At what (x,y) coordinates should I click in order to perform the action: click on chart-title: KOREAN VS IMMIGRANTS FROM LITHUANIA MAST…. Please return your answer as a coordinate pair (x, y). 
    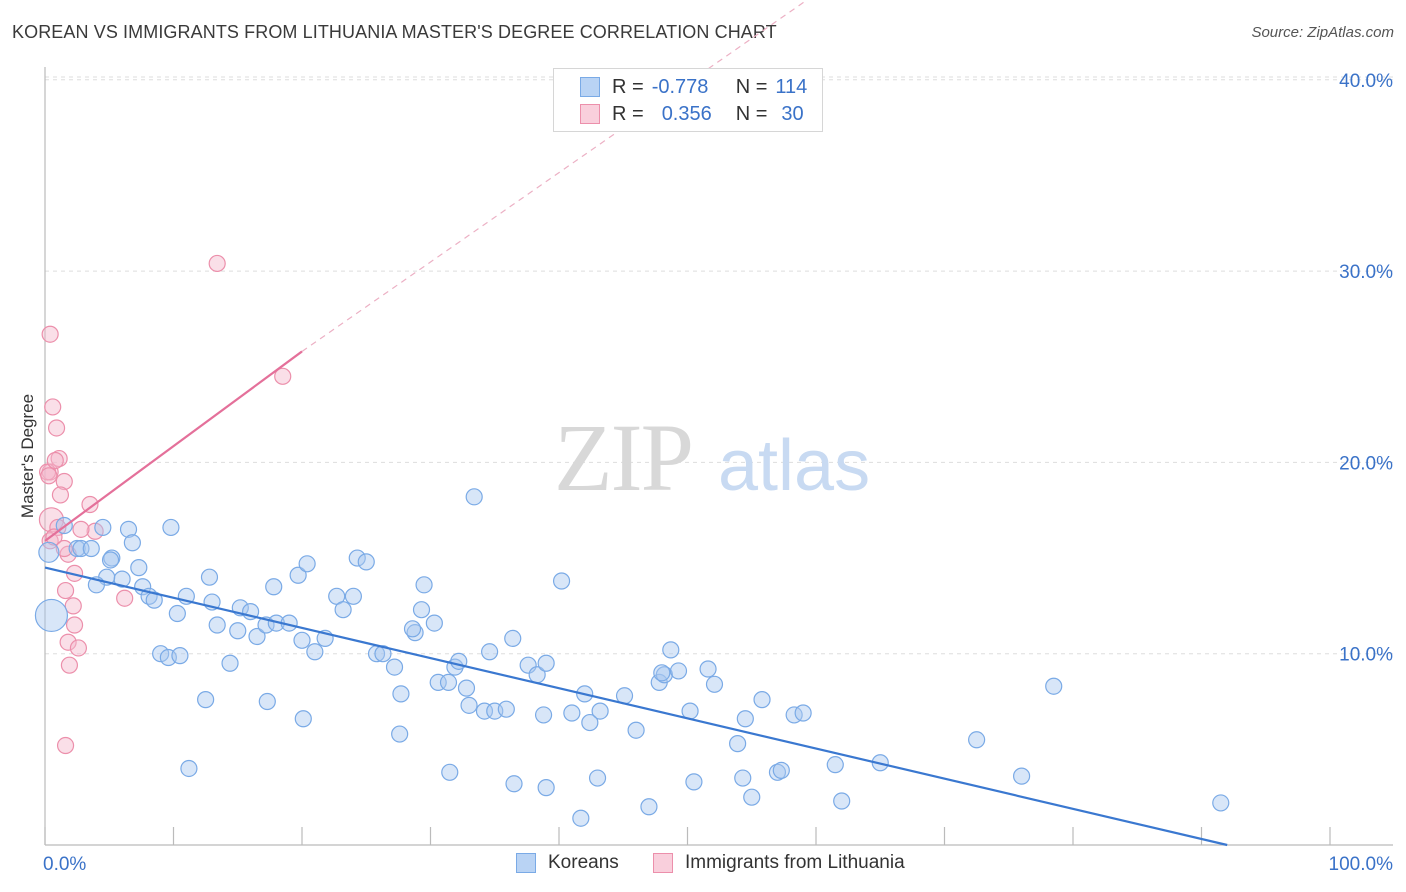
    Looking at the image, I should click on (394, 32).